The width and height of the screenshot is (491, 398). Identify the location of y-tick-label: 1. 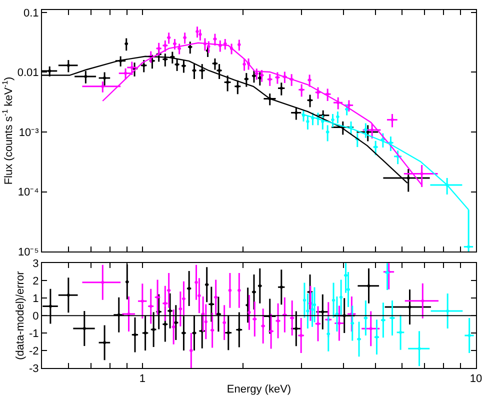
(35, 298).